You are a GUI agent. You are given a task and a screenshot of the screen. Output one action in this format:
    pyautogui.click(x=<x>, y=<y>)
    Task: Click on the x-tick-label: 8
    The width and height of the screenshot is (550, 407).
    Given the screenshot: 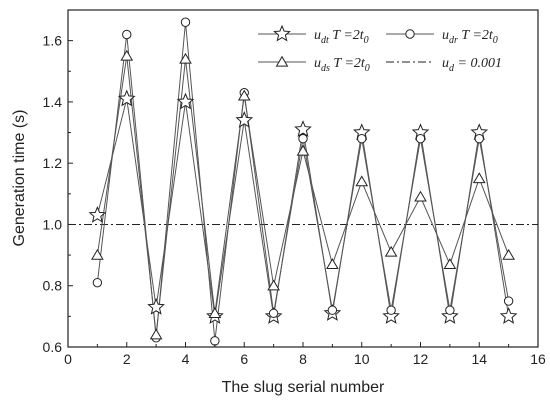 What is the action you would take?
    pyautogui.click(x=303, y=359)
    